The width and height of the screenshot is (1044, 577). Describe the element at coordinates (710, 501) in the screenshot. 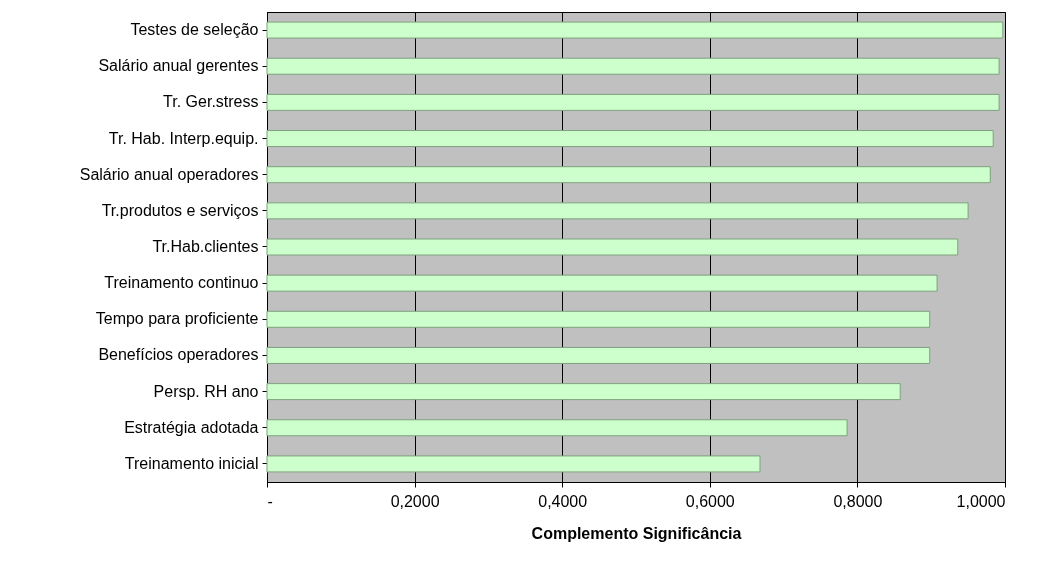

I see `x-tick-label: 0,6000` at that location.